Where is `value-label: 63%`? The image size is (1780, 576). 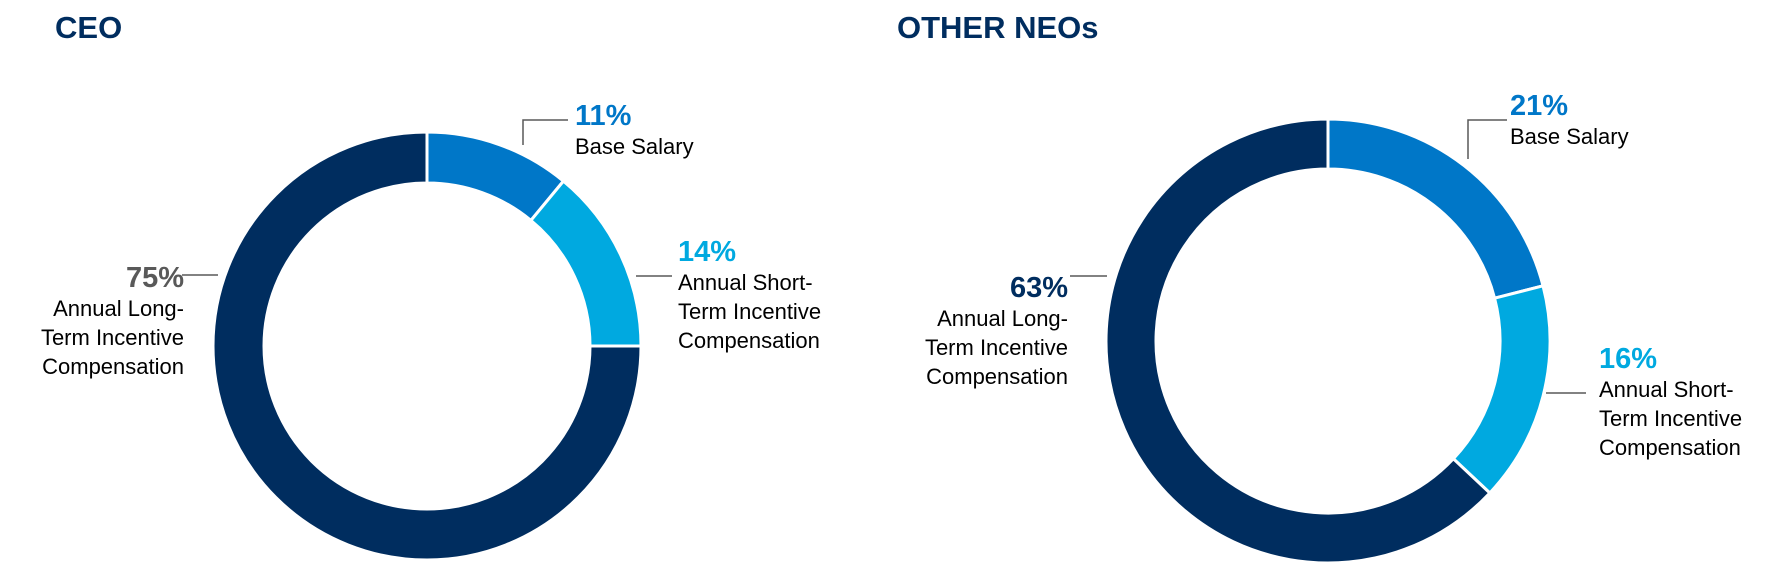
value-label: 63% is located at coordinates (1038, 288).